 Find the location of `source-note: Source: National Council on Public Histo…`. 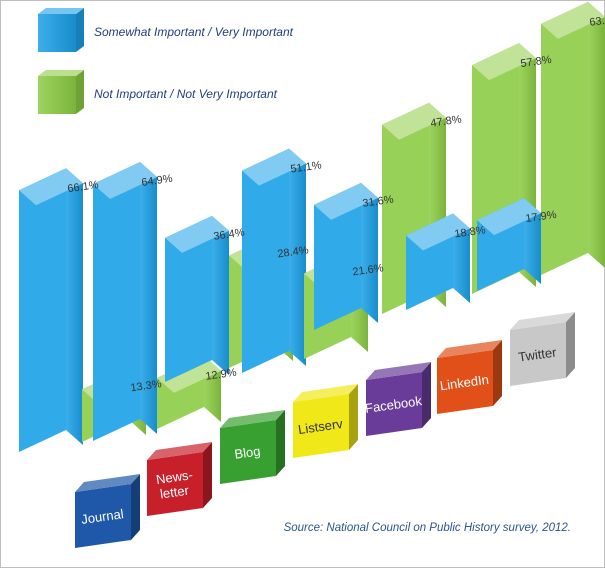

source-note: Source: National Council on Public Histo… is located at coordinates (427, 528).